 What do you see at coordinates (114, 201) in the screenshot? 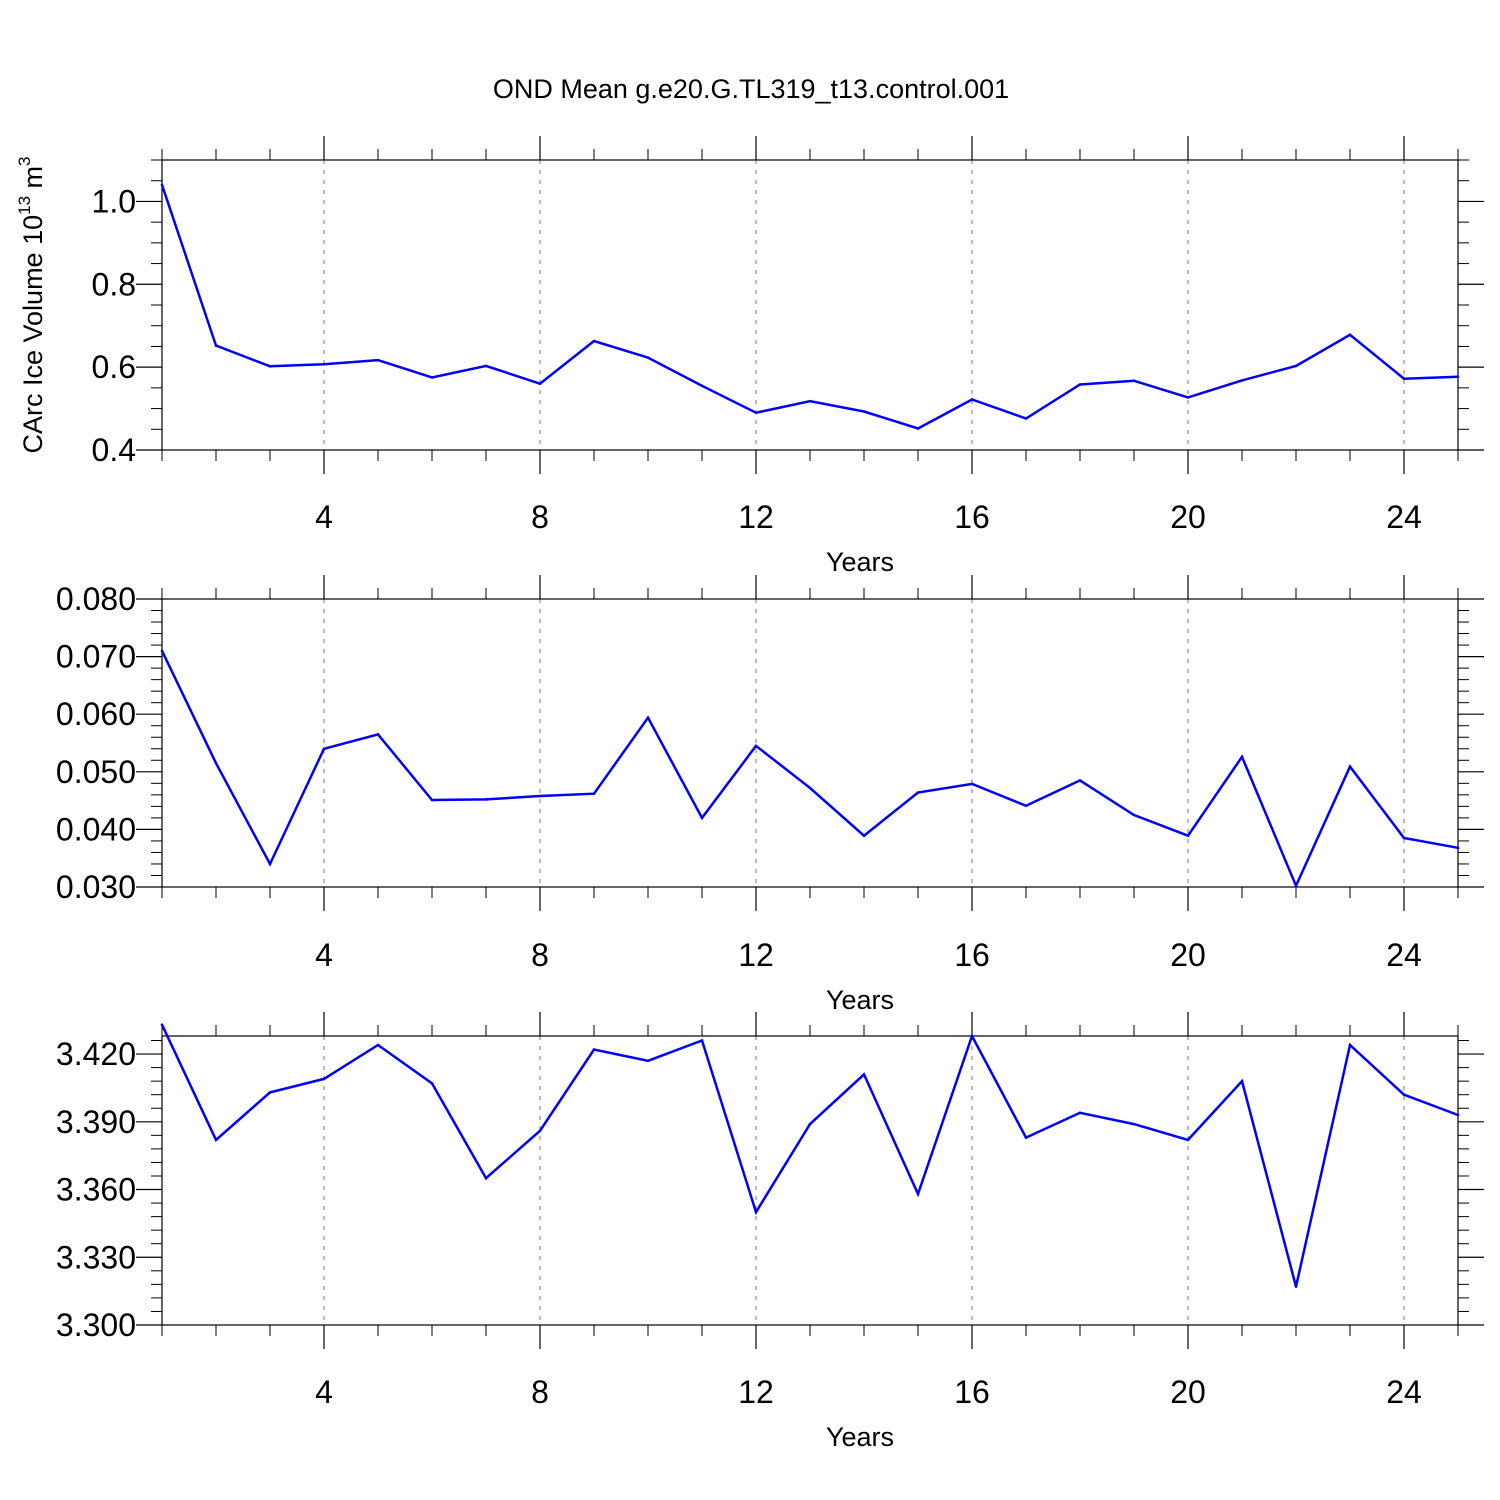
I see `y-tick-label: 1.0` at bounding box center [114, 201].